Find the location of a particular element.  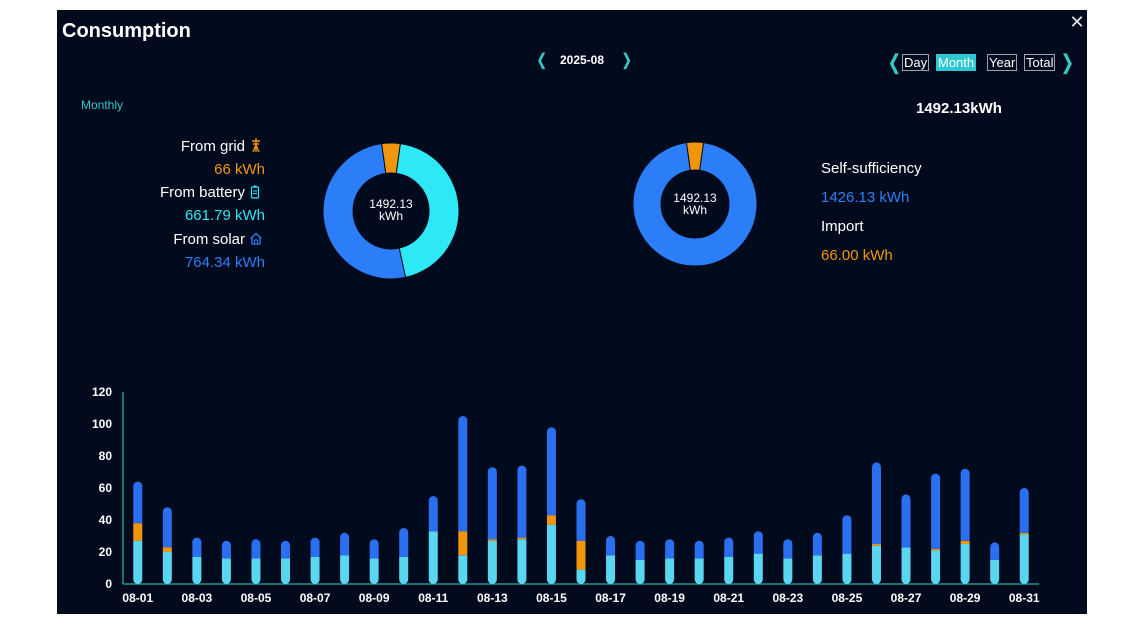

period-prev-button: ❬ is located at coordinates (894, 63).